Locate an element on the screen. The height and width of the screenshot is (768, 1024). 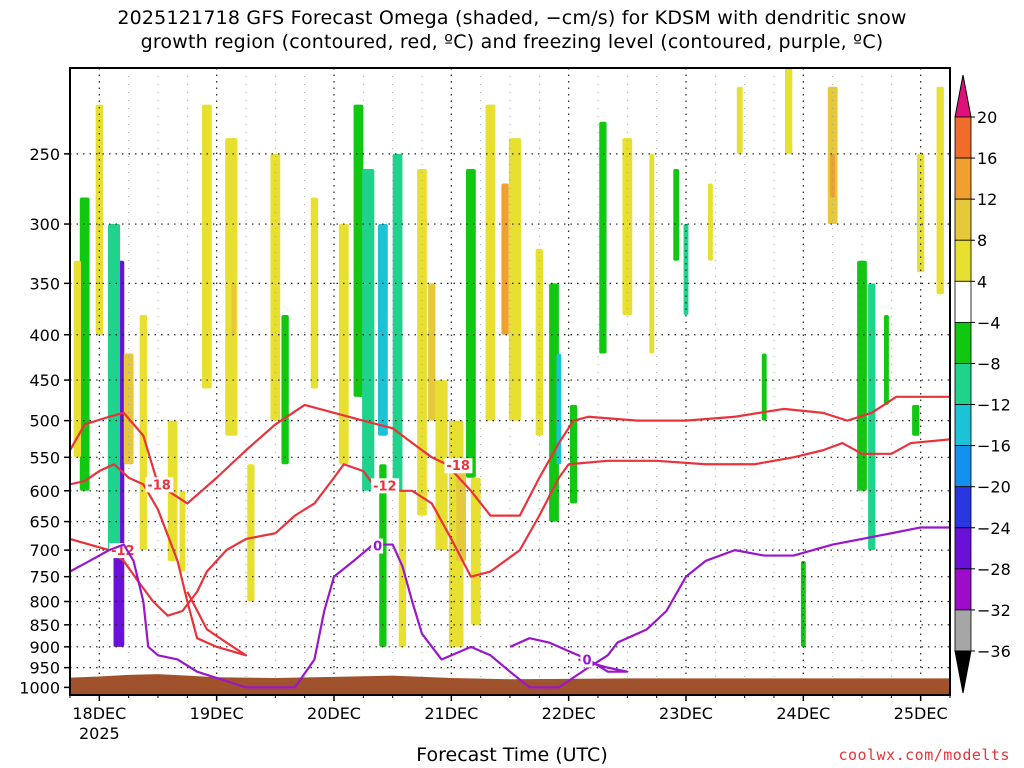
colorbar-label-2: 12 is located at coordinates (987, 199).